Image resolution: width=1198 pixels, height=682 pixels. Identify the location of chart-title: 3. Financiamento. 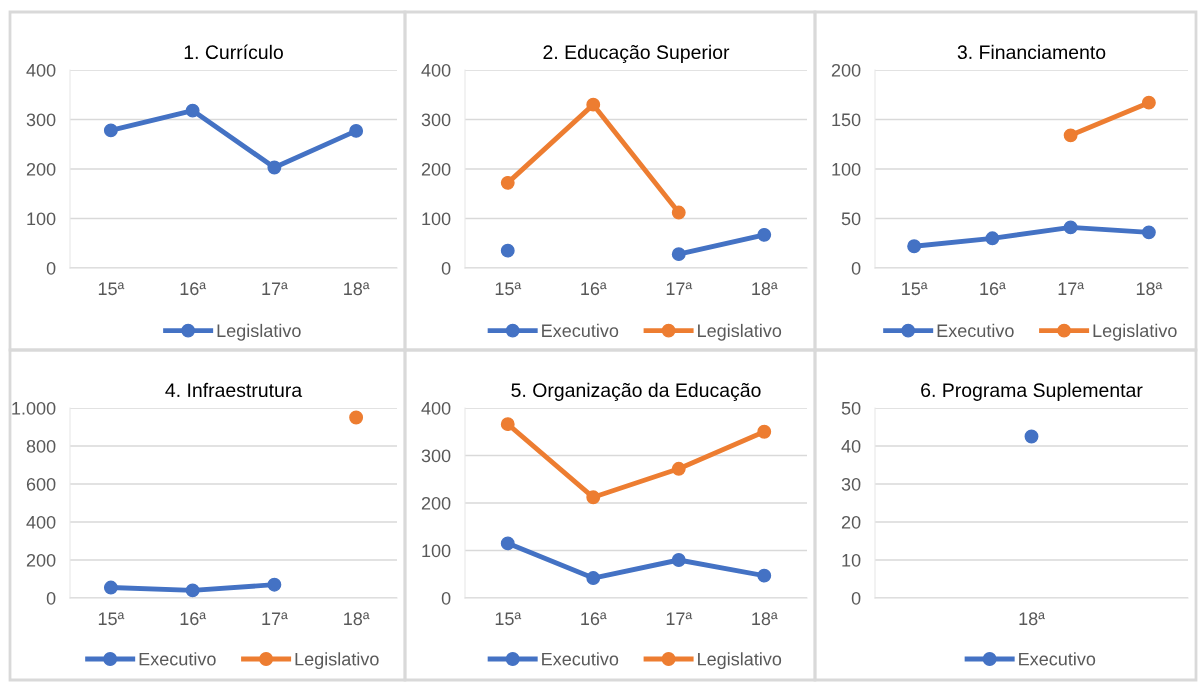
(1031, 52).